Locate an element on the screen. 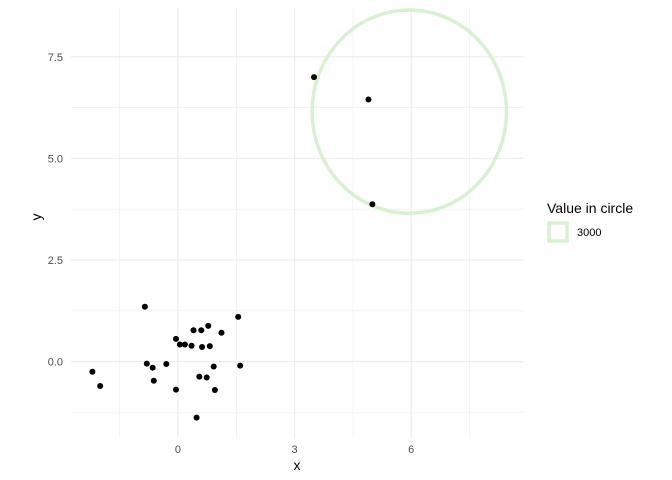 The width and height of the screenshot is (672, 480). y-axis-title: y is located at coordinates (36, 217).